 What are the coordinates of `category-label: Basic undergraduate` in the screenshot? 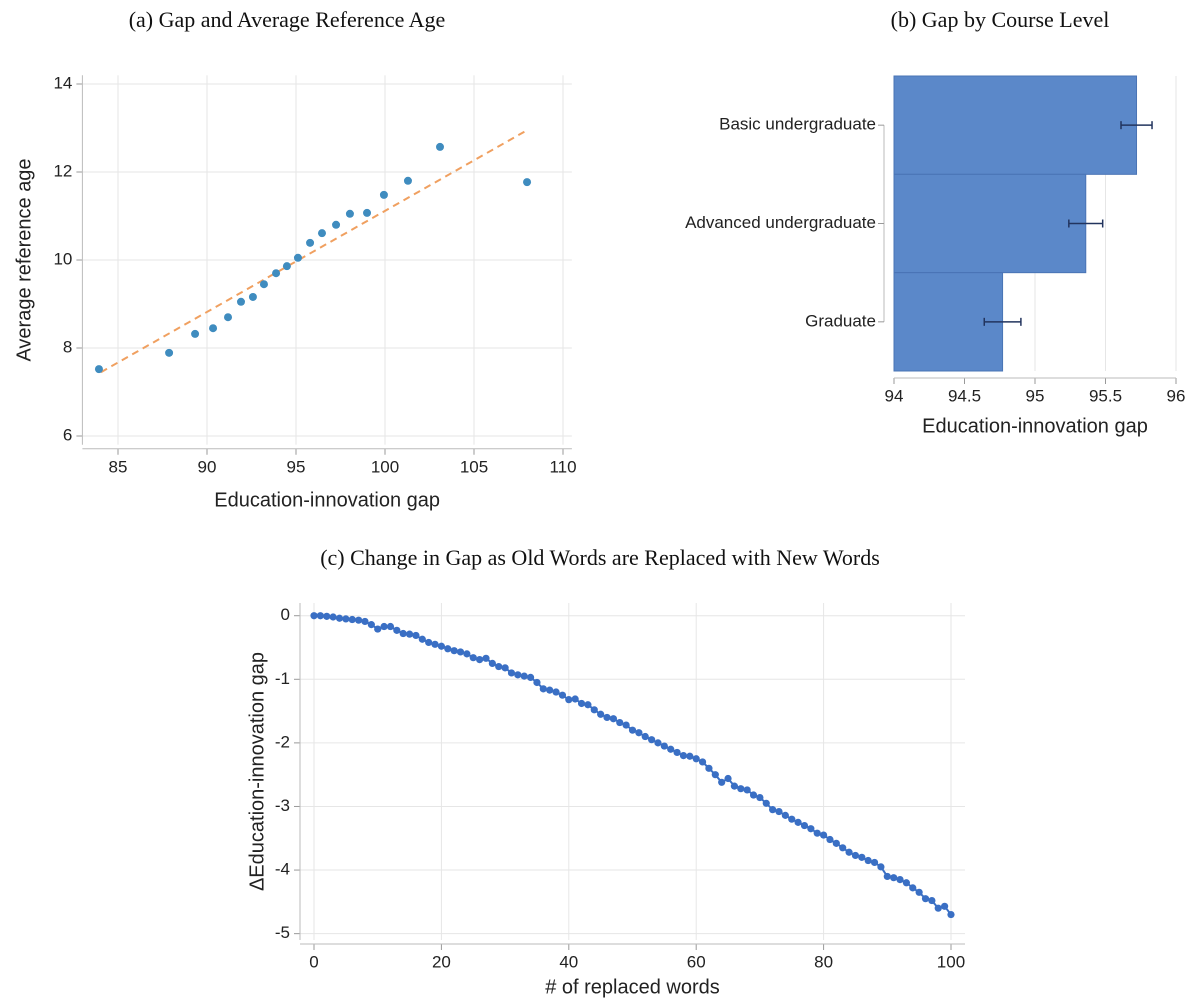 It's located at (797, 124).